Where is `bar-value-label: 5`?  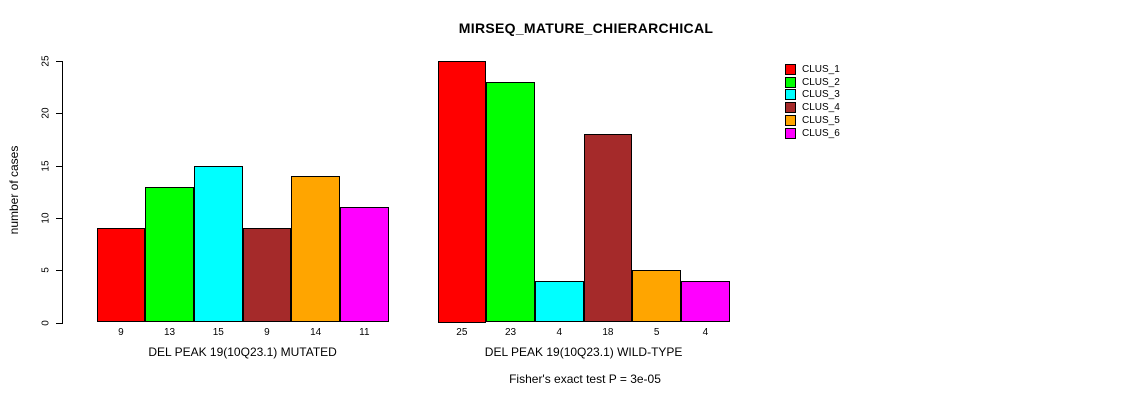
bar-value-label: 5 is located at coordinates (656, 332).